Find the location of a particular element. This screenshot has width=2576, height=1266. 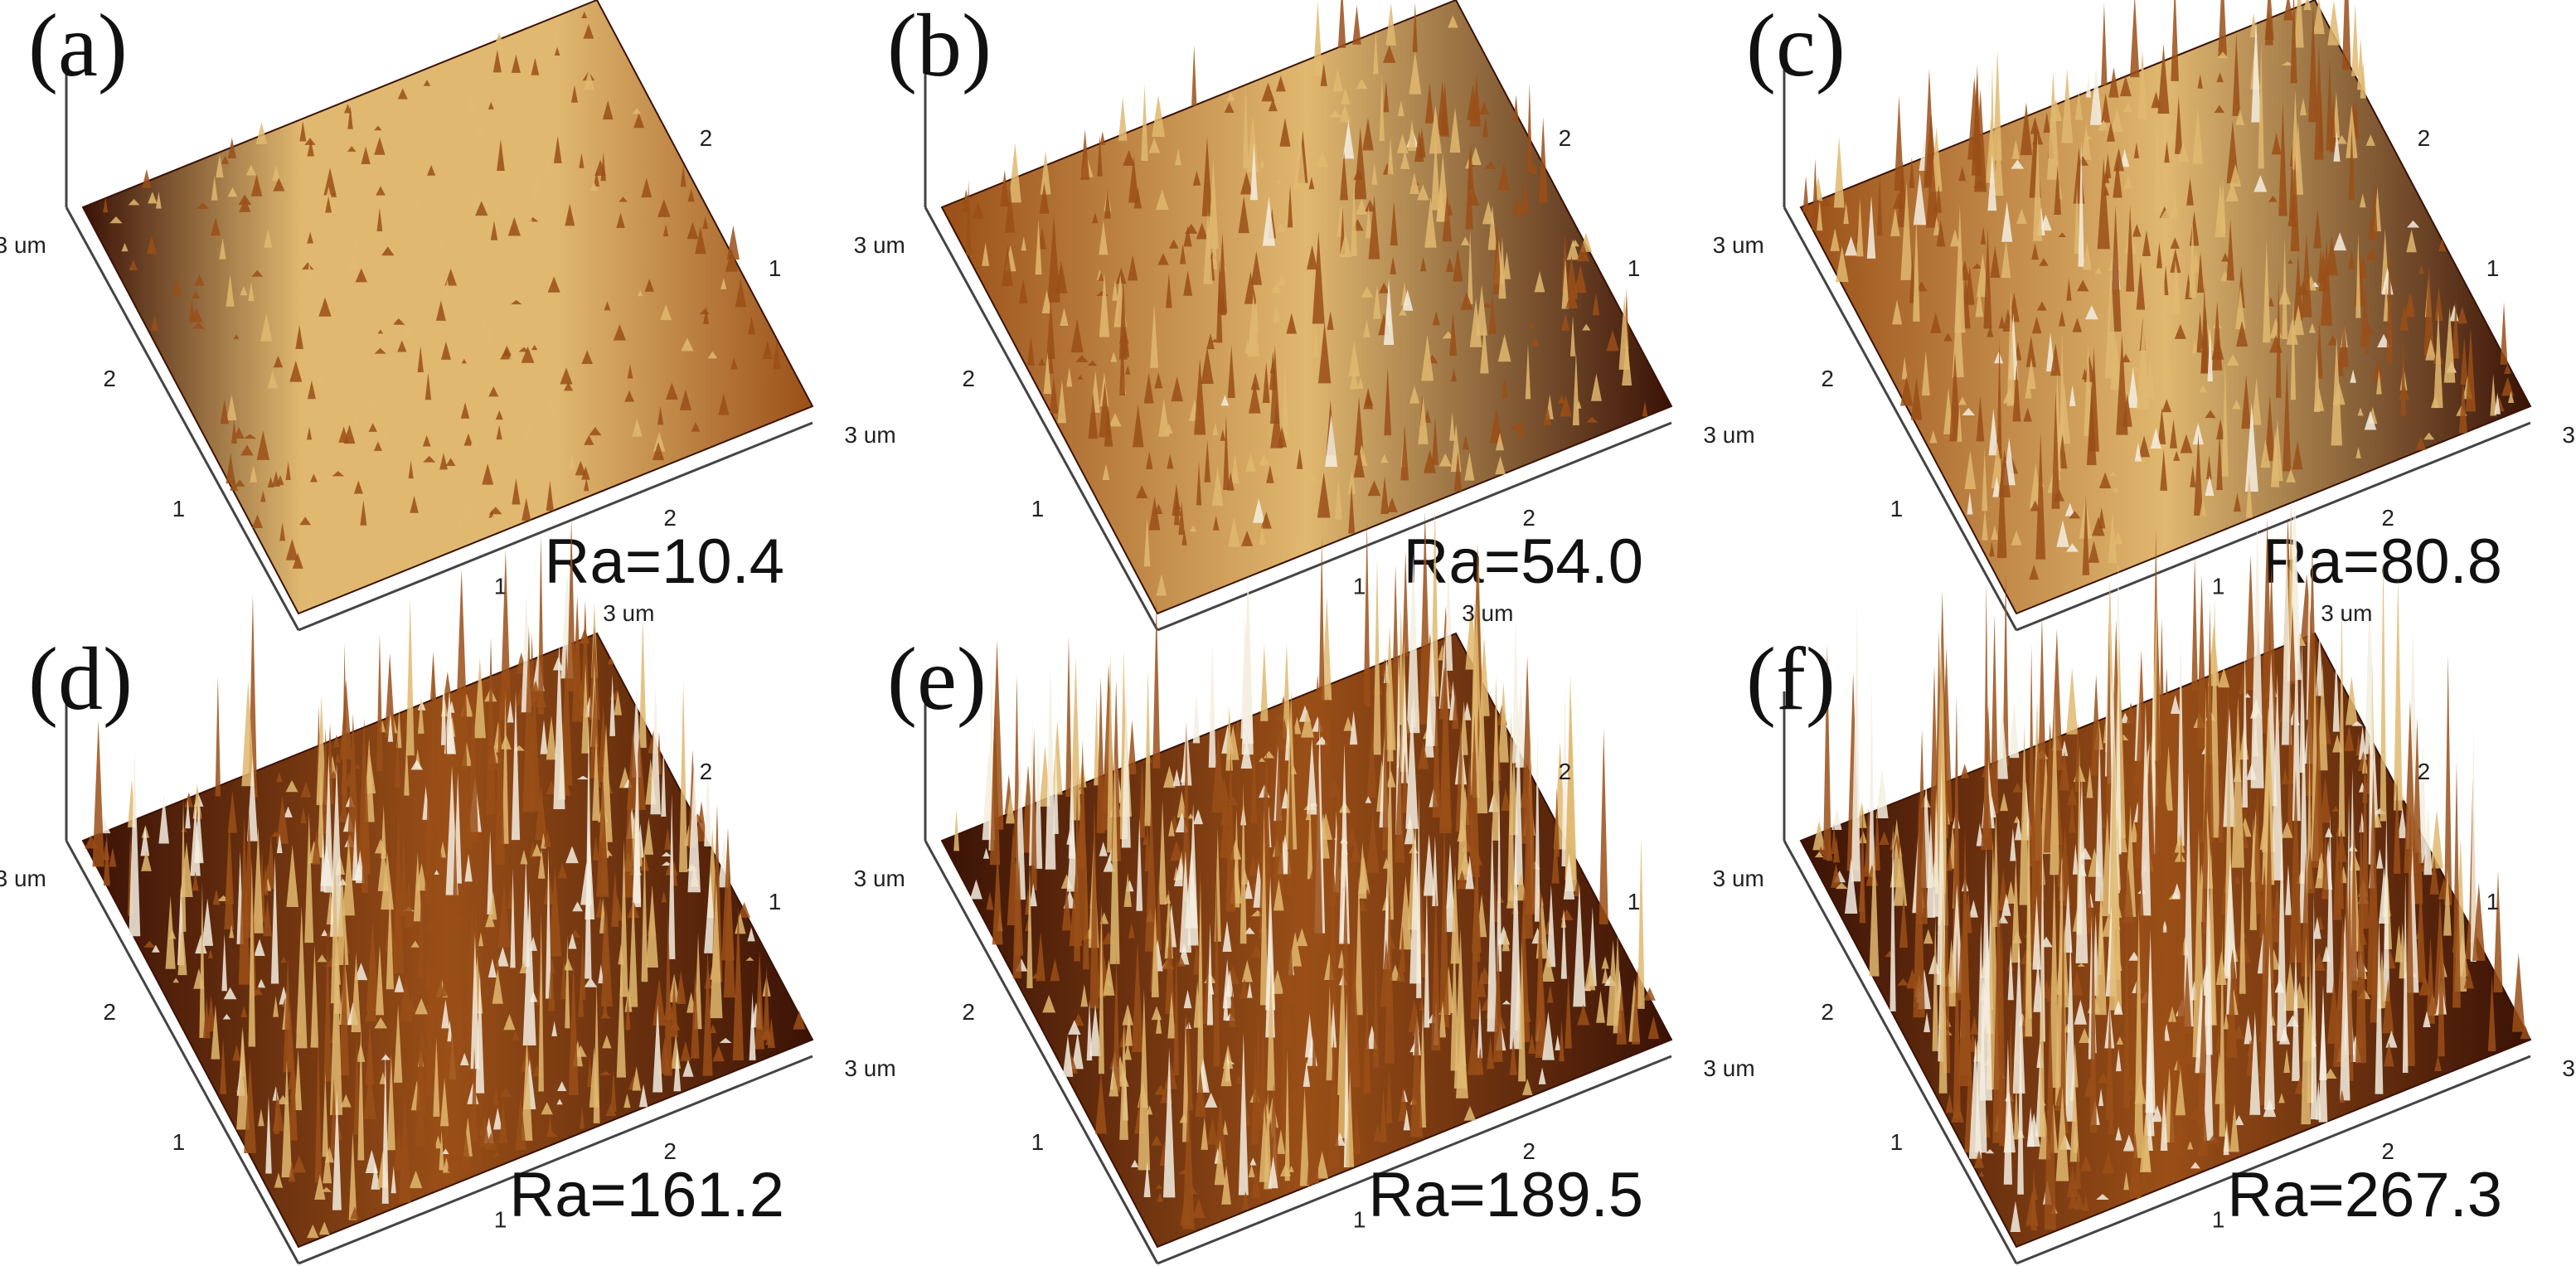

roughness-label: Ra=54.0 is located at coordinates (1523, 561).